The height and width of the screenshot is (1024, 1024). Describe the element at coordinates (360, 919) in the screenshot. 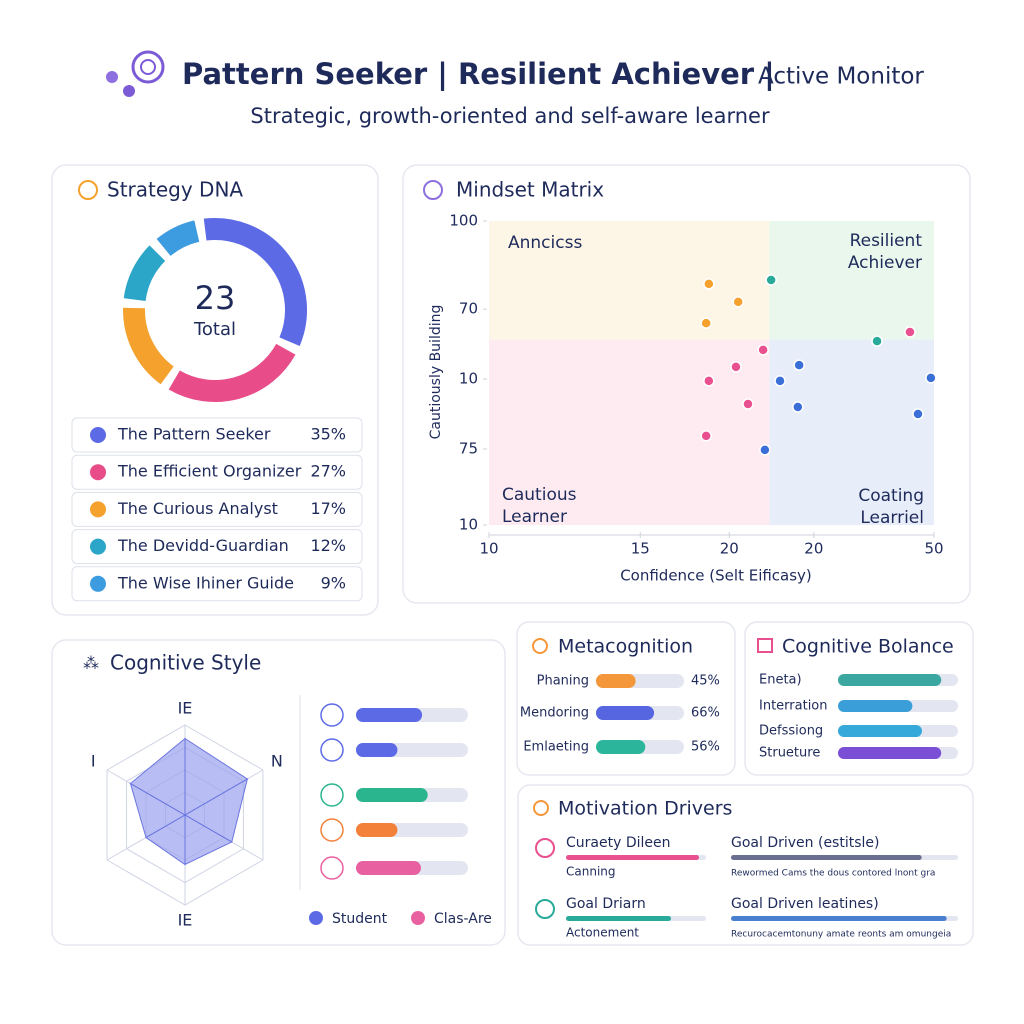

I see `legend-label: Student` at that location.